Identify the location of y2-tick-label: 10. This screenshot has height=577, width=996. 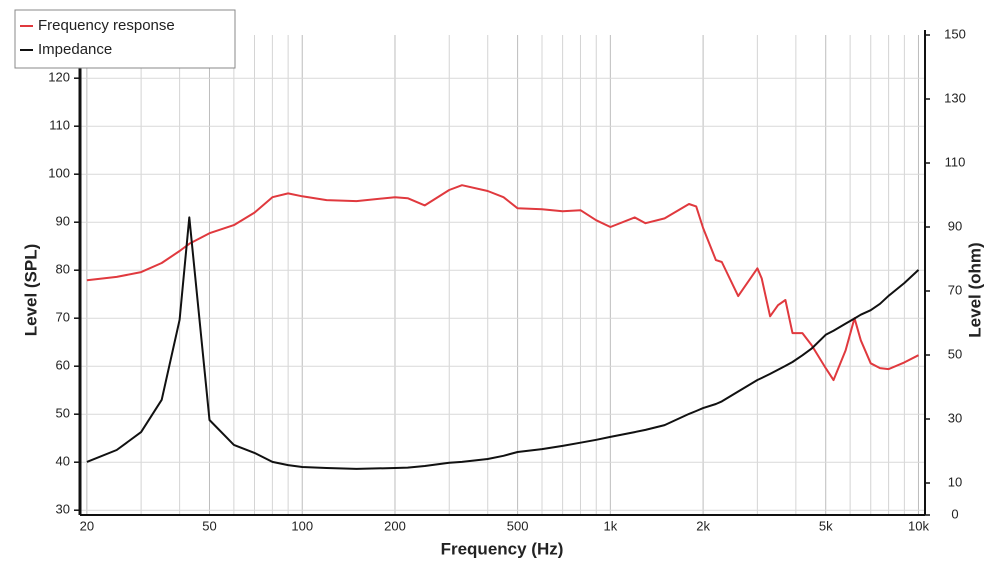
(955, 481).